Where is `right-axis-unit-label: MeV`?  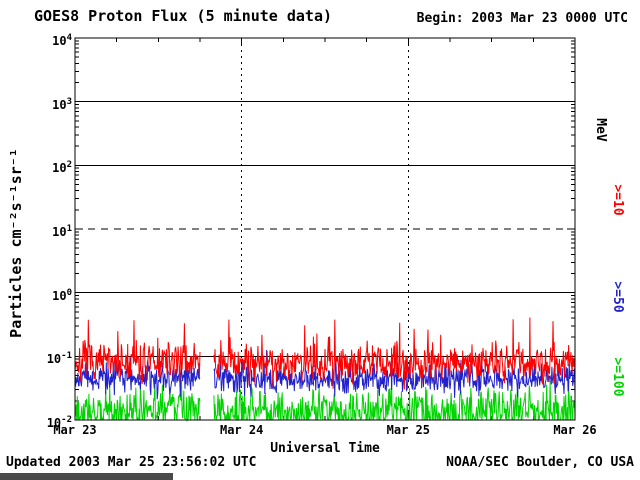 right-axis-unit-label: MeV is located at coordinates (600, 130).